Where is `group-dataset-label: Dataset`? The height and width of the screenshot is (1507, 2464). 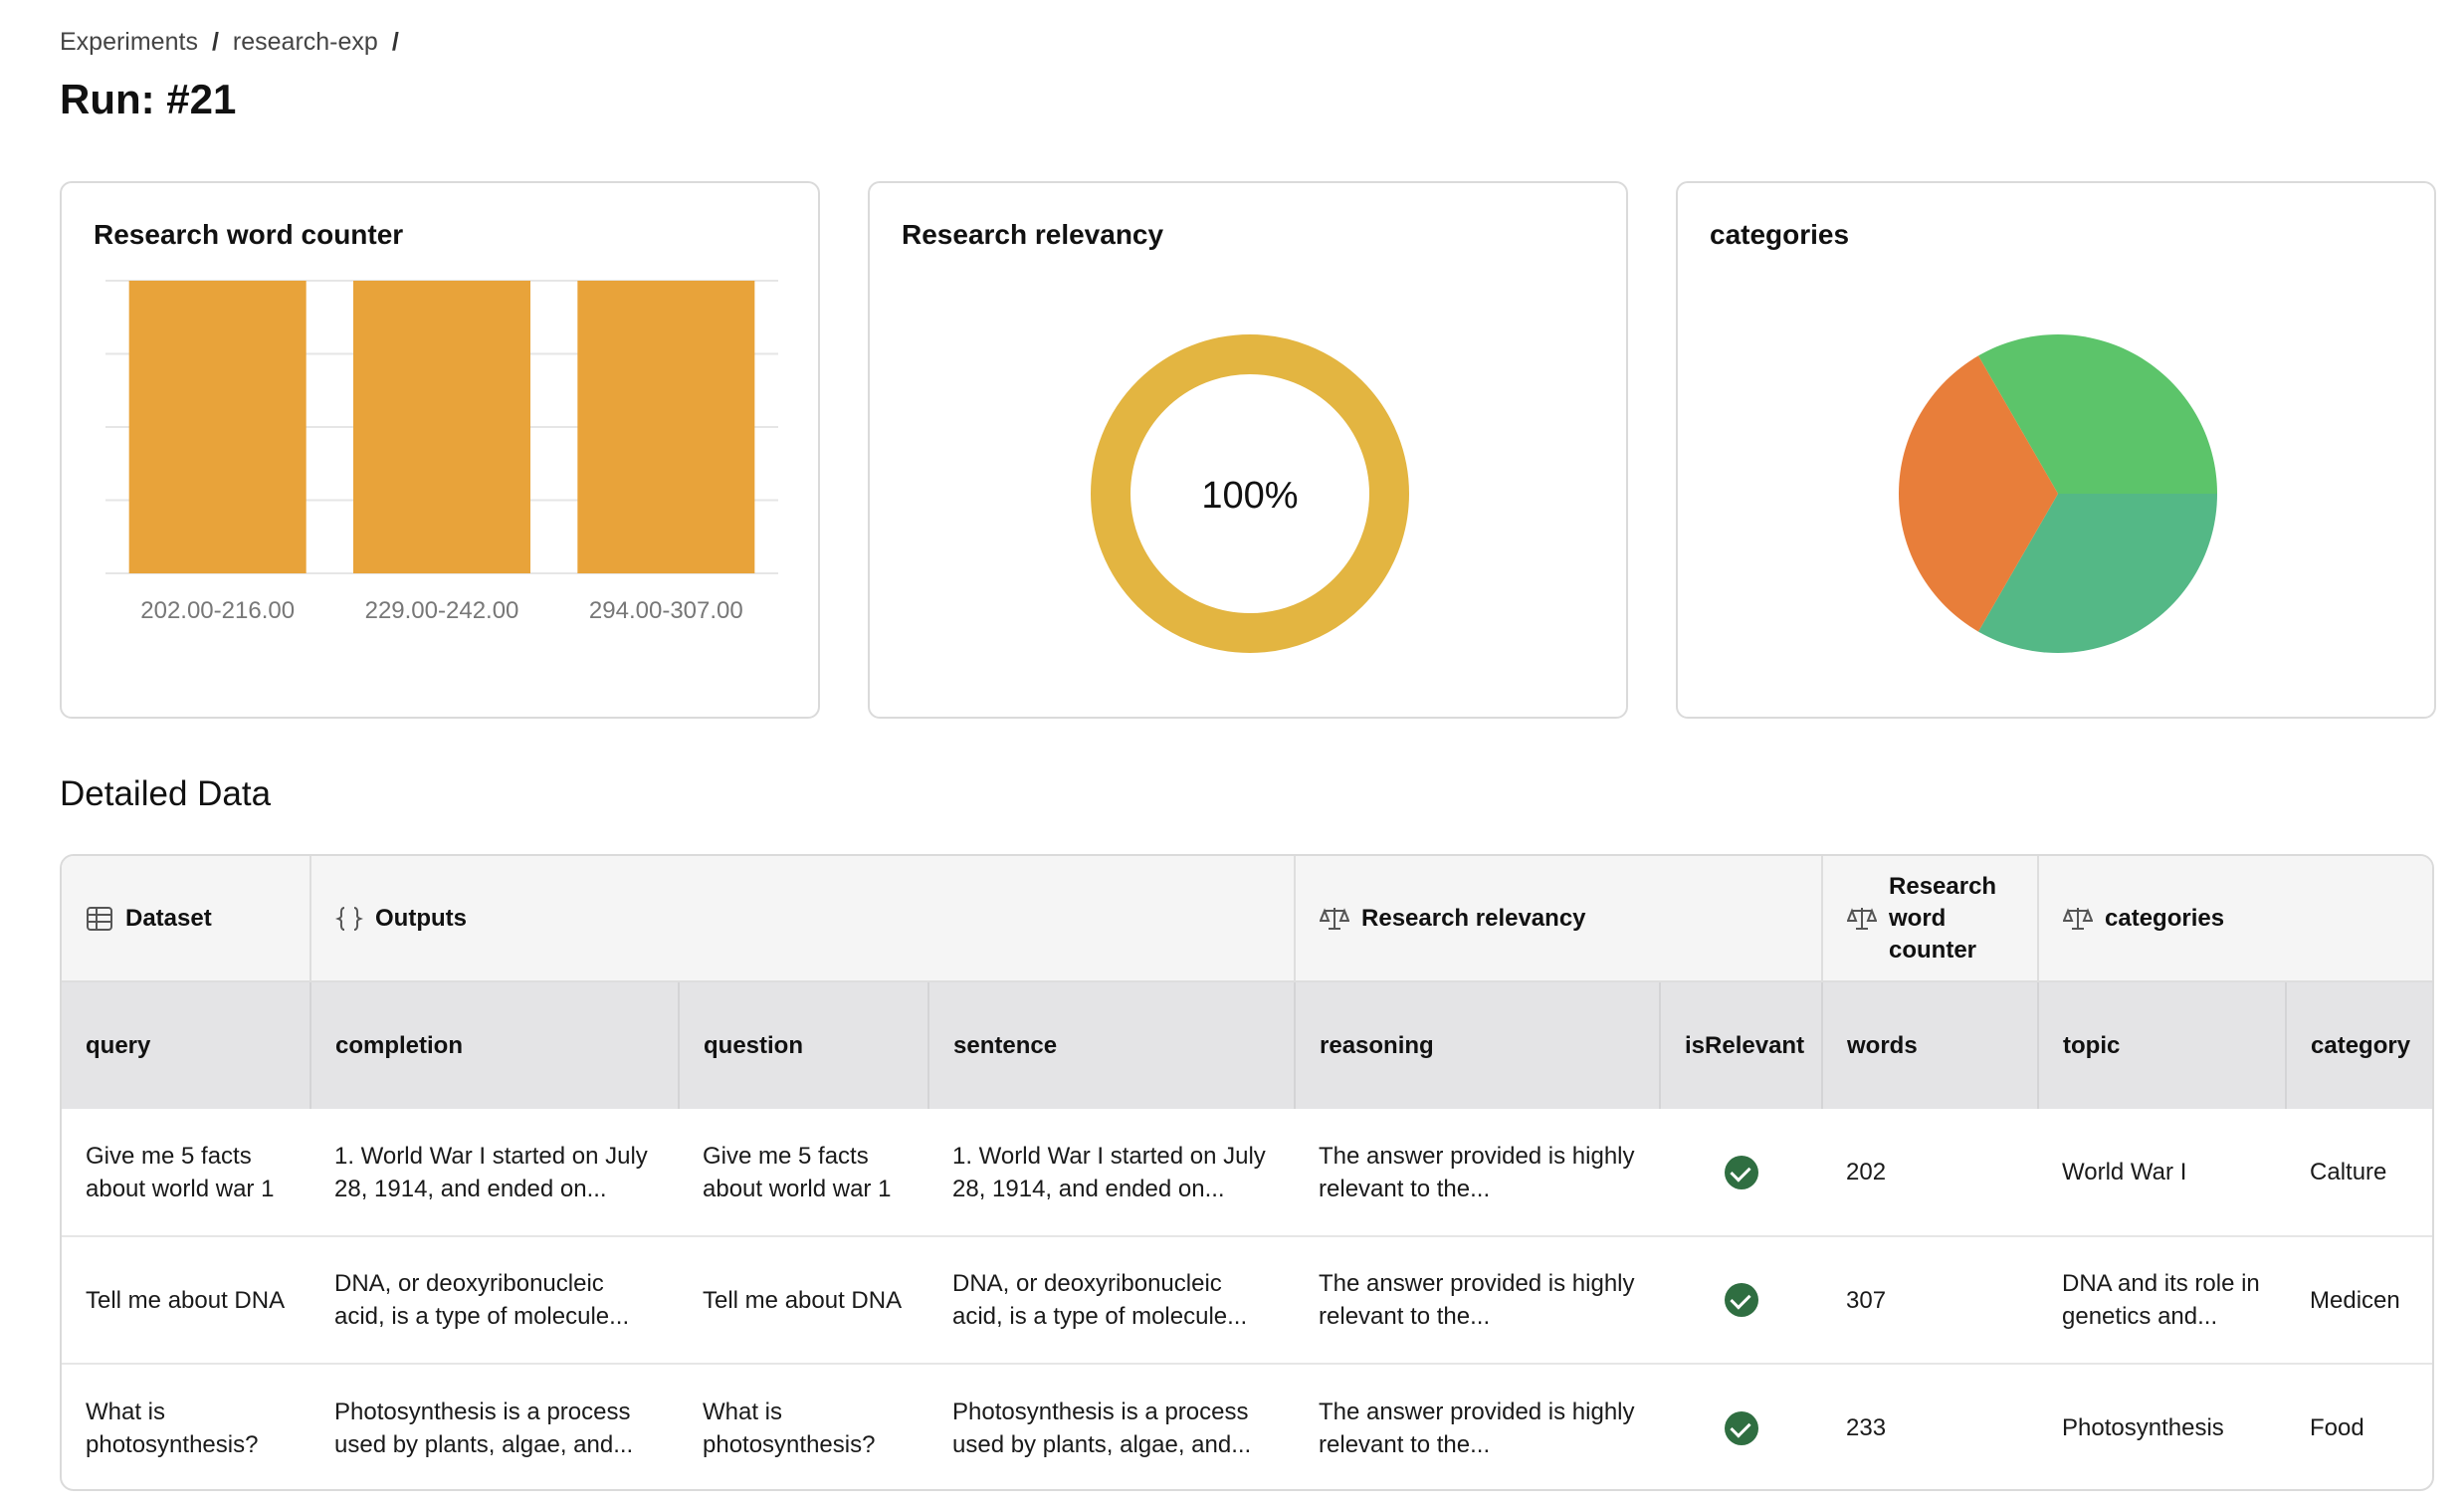
group-dataset-label: Dataset is located at coordinates (168, 918).